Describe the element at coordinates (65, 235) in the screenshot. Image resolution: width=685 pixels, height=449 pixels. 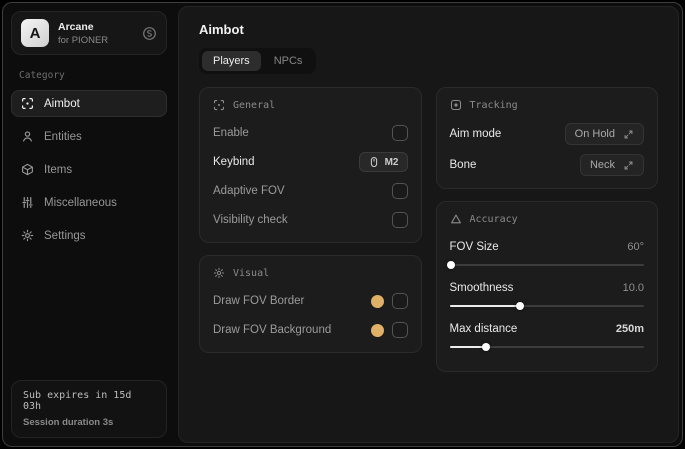
I see `sidebar-item-label: Settings` at that location.